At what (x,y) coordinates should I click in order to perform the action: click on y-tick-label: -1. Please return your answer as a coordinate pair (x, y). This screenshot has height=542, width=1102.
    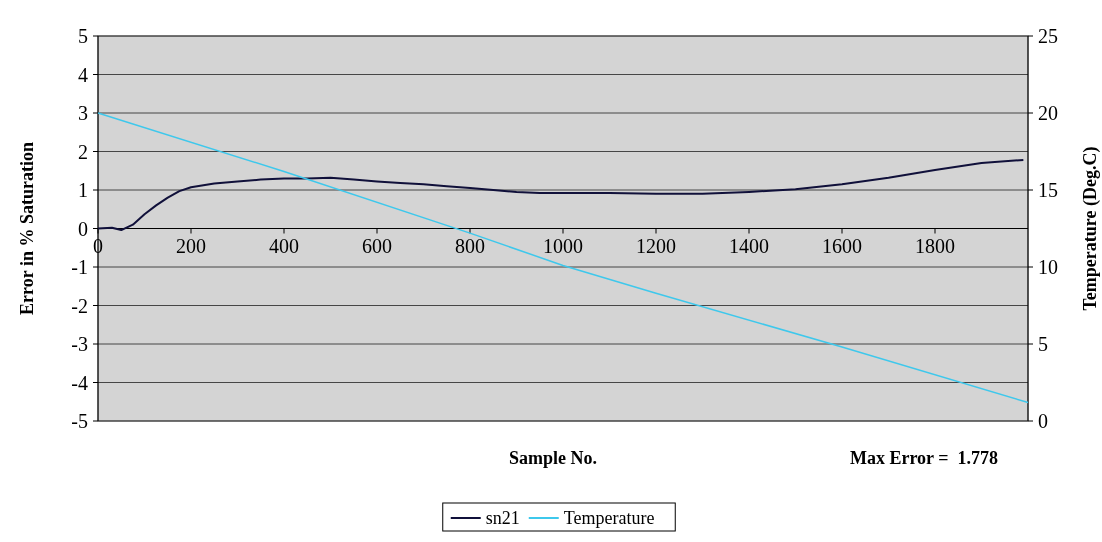
    Looking at the image, I should click on (79, 267).